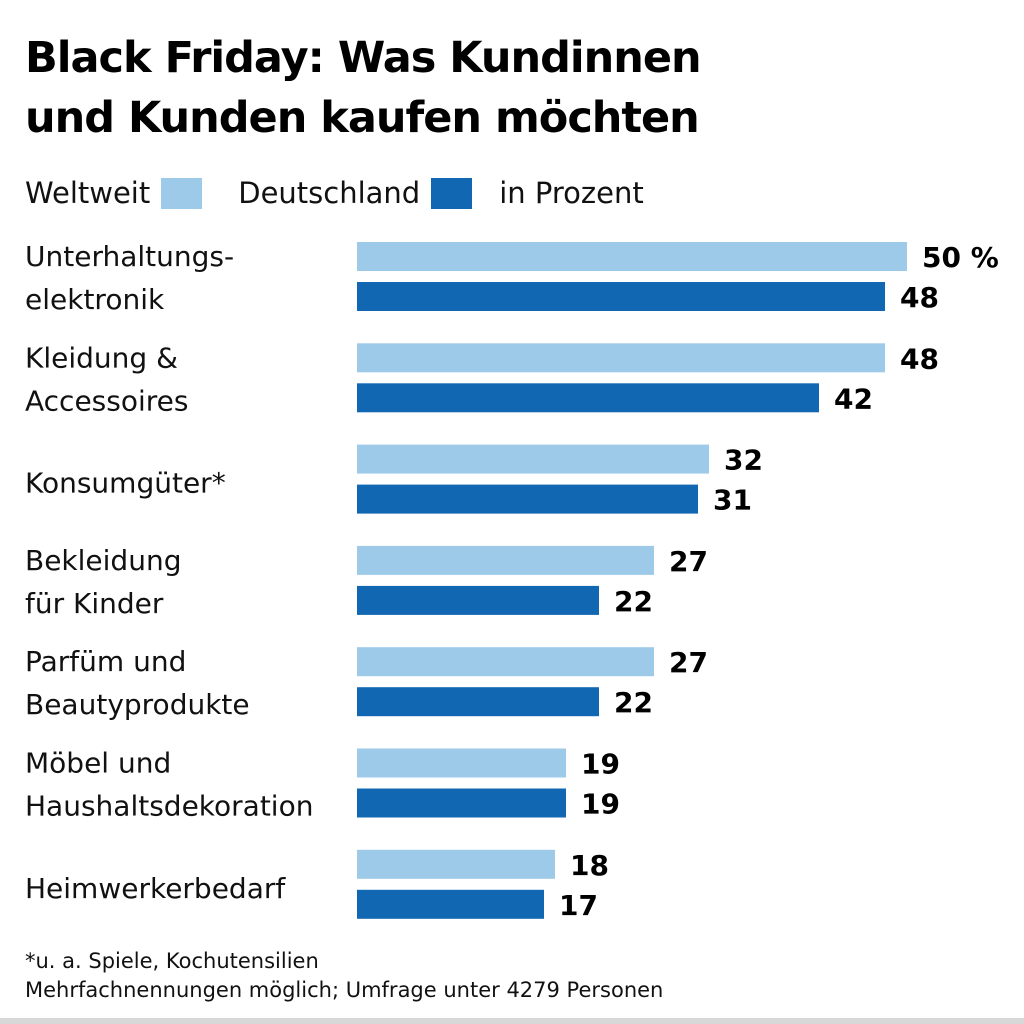  Describe the element at coordinates (106, 379) in the screenshot. I see `category-label: Kleidung & Accessoires` at that location.